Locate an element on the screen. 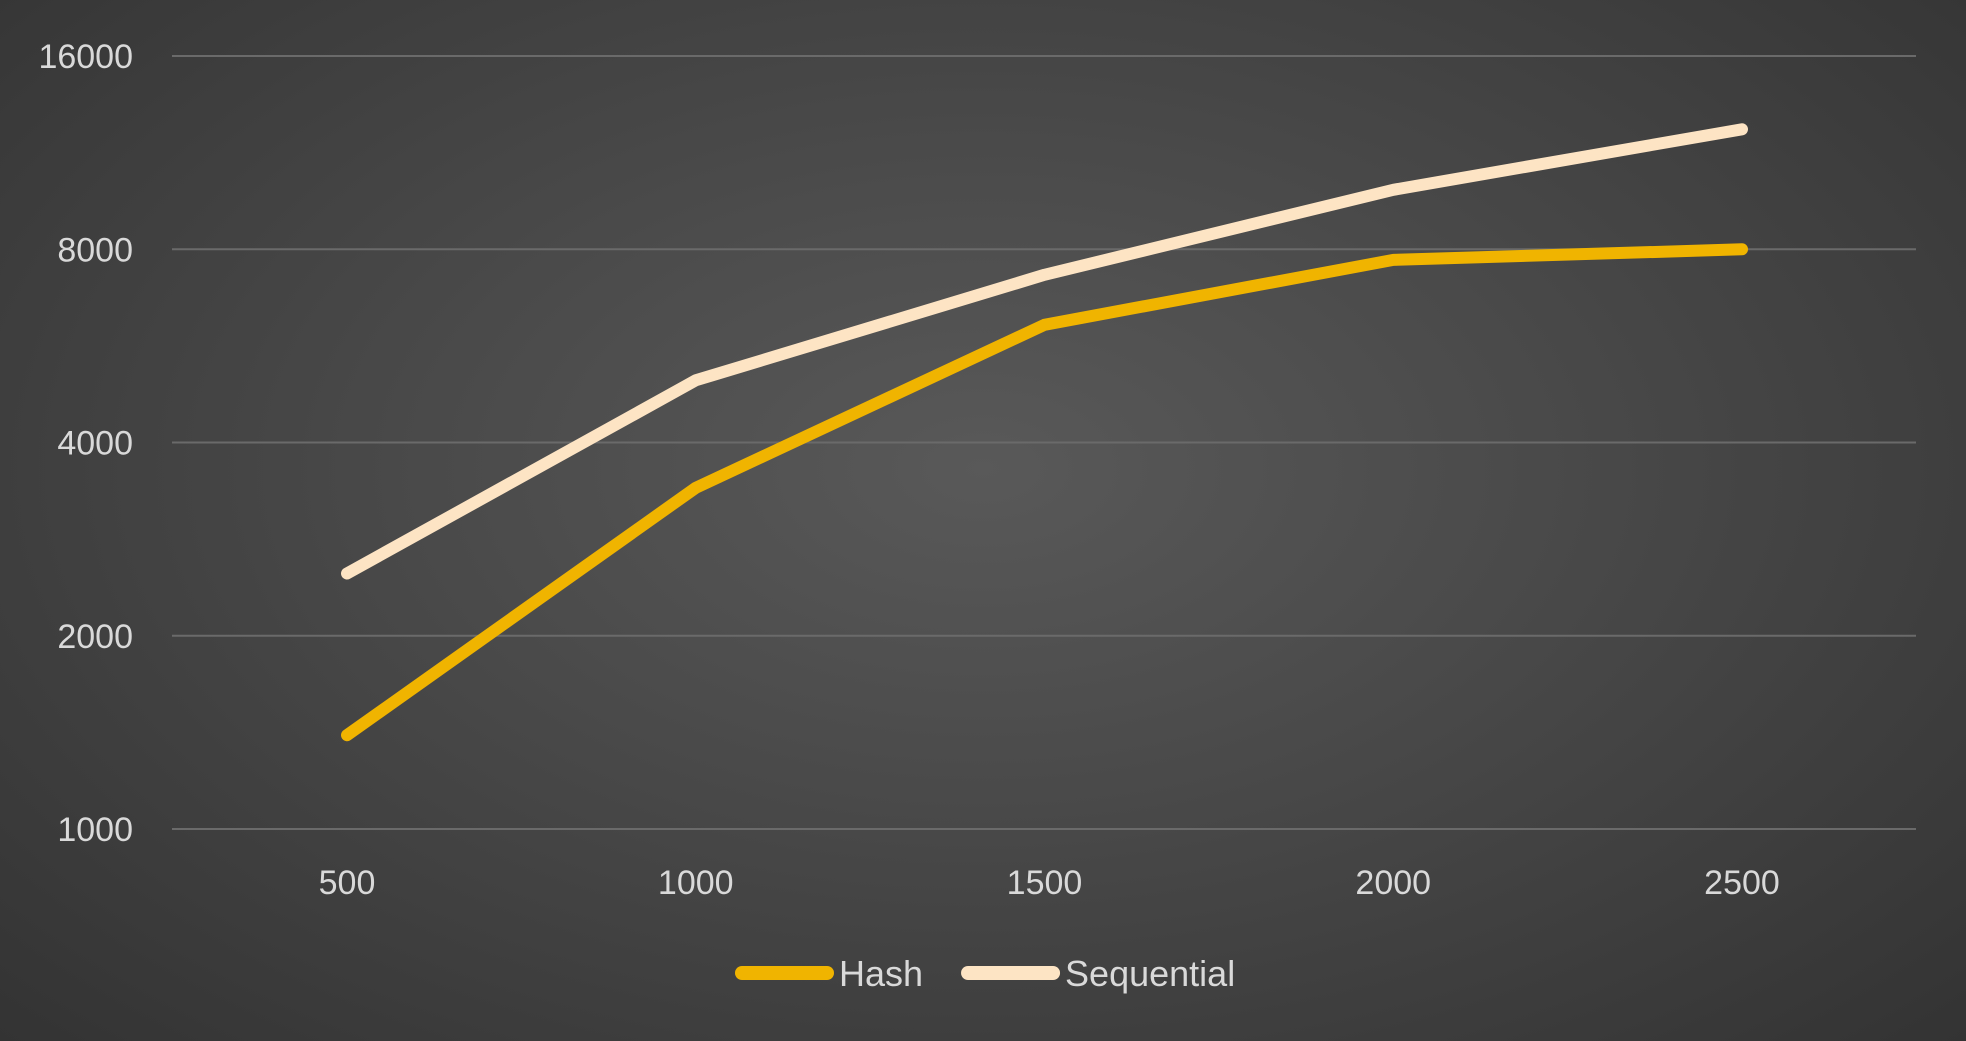  legend-label-hash: Hash is located at coordinates (881, 973).